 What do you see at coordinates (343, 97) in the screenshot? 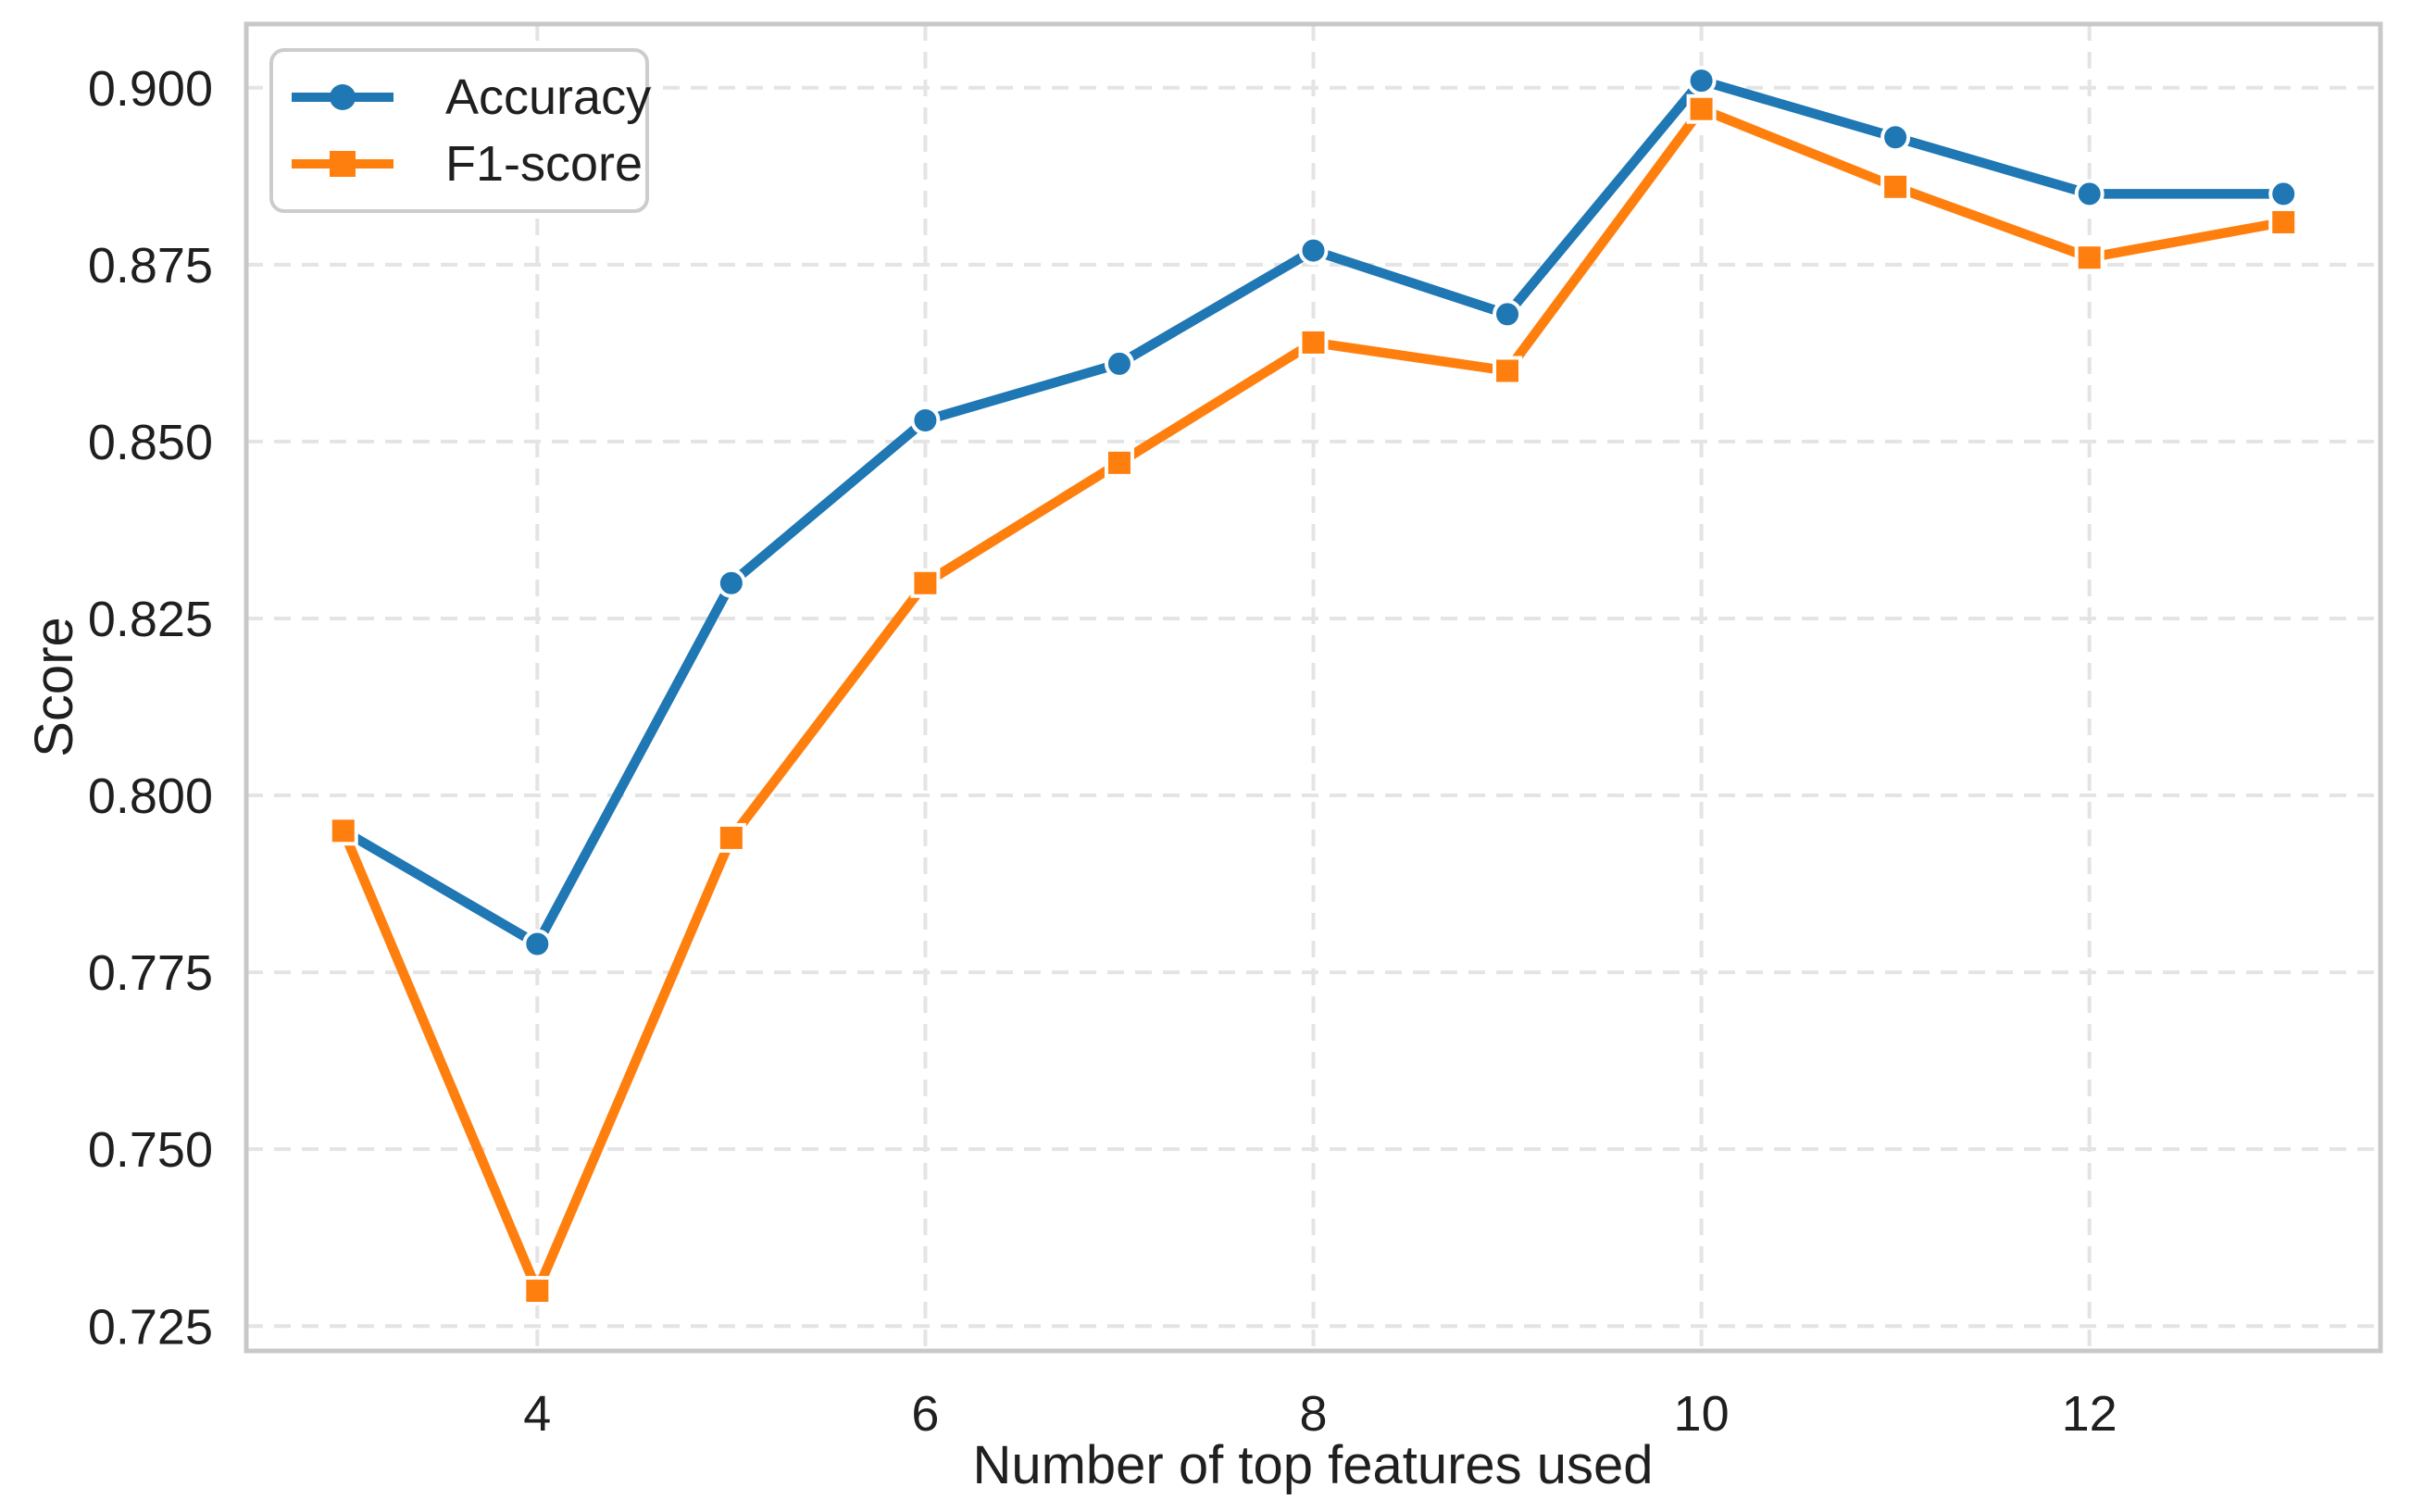
I see `accuracy-line-circle-icon` at bounding box center [343, 97].